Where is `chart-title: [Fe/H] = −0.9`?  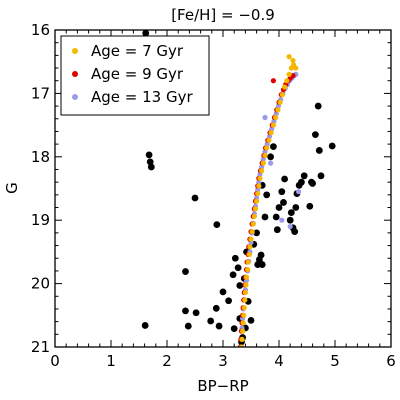 chart-title: [Fe/H] = −0.9 is located at coordinates (223, 15).